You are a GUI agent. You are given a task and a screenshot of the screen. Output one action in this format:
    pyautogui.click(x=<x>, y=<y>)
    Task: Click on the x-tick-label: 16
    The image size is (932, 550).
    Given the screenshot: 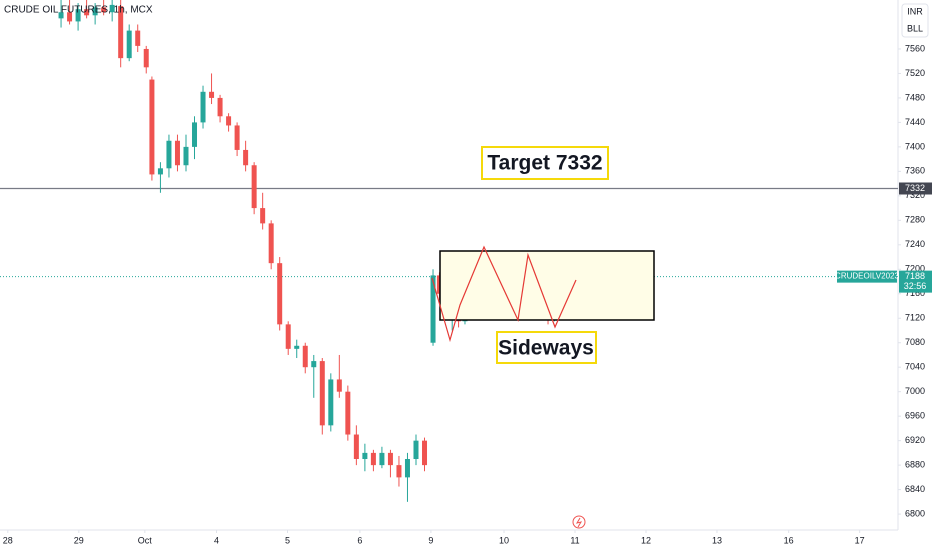 What is the action you would take?
    pyautogui.click(x=789, y=540)
    